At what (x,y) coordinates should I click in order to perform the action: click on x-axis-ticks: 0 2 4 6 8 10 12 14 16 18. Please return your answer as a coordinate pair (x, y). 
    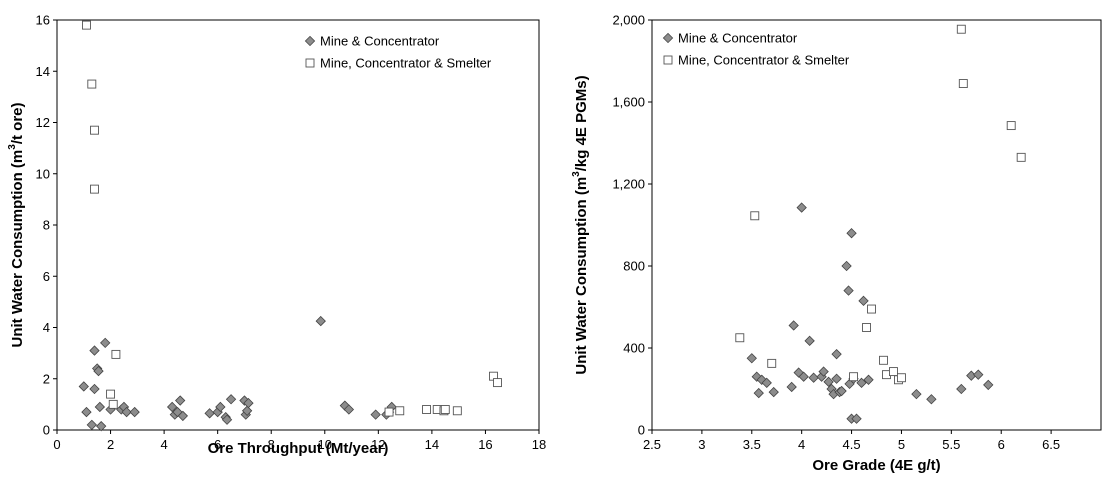
    Looking at the image, I should click on (299, 441).